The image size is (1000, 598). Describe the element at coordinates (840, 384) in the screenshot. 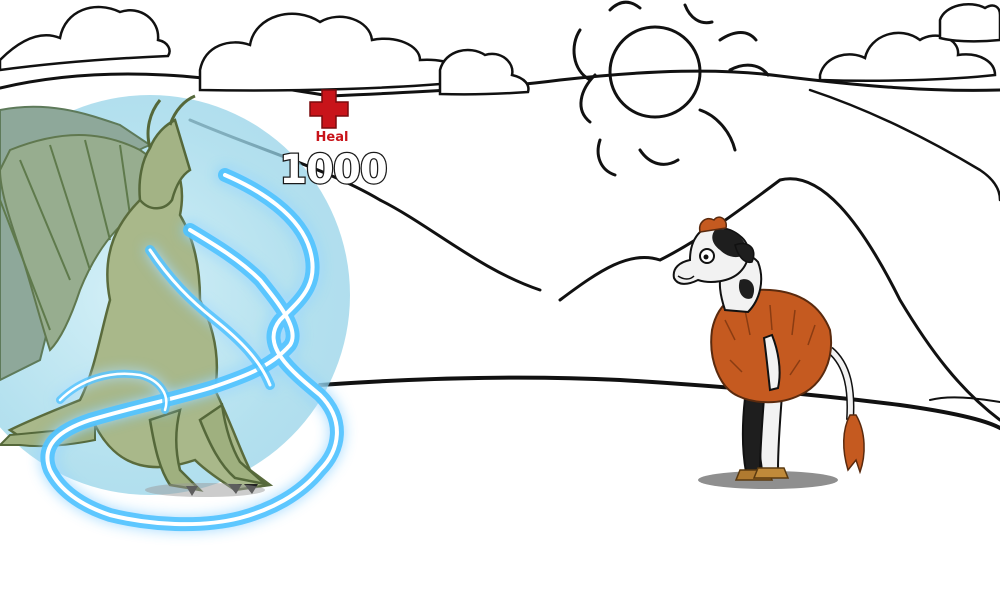

I see `cow-tail` at that location.